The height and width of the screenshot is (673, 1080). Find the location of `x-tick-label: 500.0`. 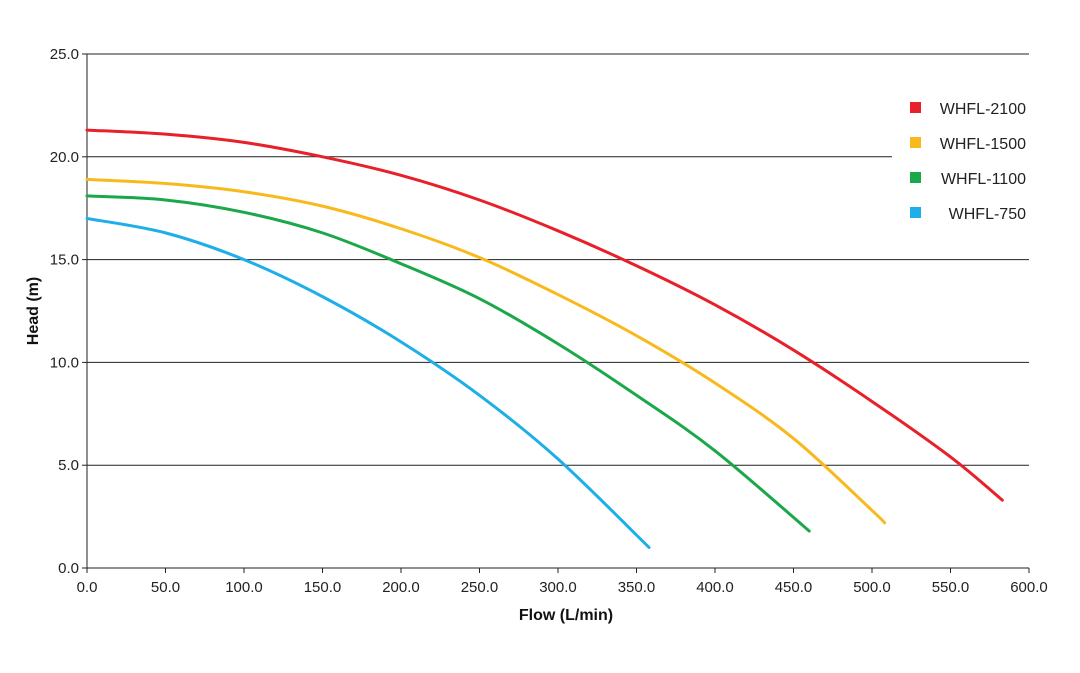

x-tick-label: 500.0 is located at coordinates (872, 587).